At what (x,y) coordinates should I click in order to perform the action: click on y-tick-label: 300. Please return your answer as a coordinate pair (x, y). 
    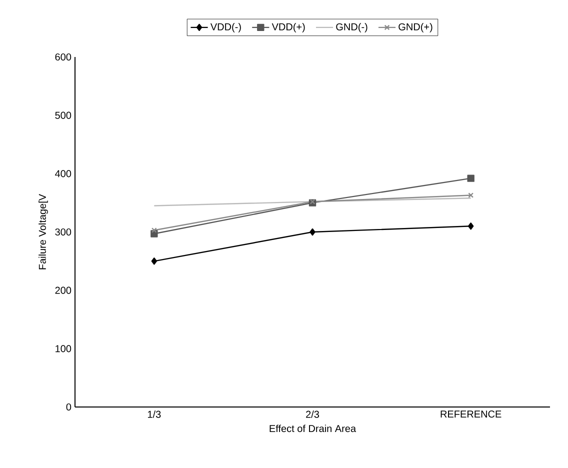
    Looking at the image, I should click on (63, 232).